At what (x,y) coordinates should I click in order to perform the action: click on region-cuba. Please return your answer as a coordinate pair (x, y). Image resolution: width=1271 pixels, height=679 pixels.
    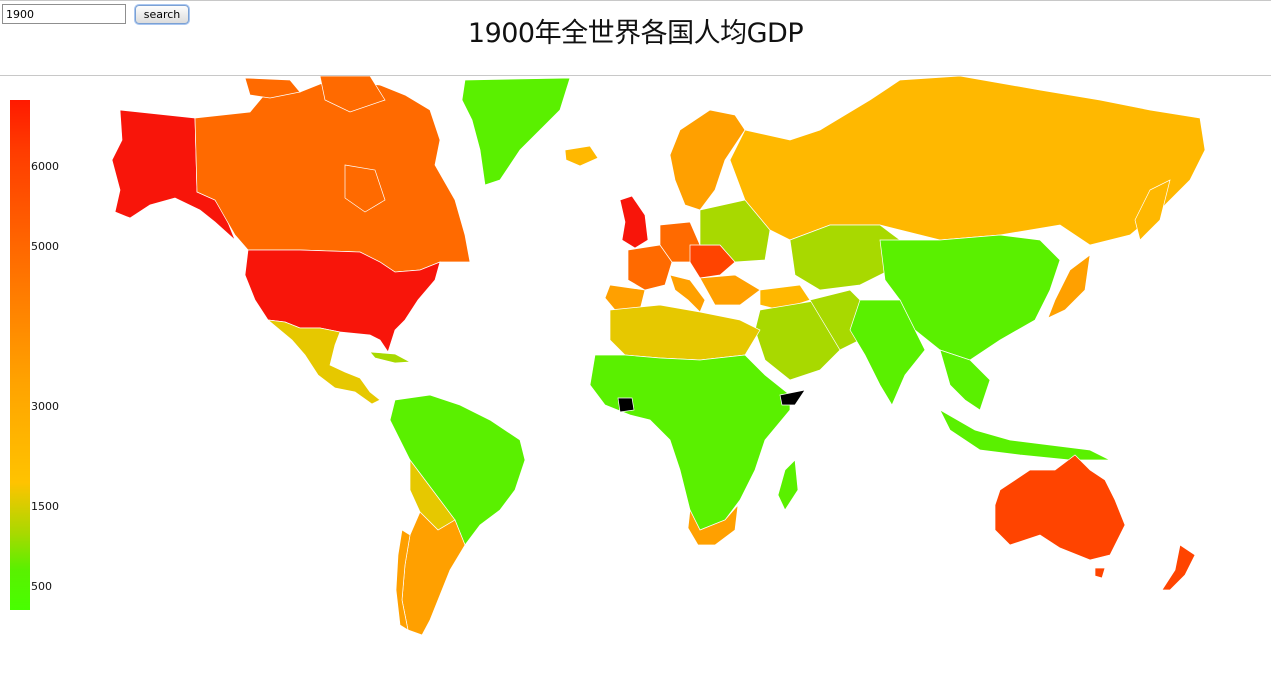
    Looking at the image, I should click on (390, 357).